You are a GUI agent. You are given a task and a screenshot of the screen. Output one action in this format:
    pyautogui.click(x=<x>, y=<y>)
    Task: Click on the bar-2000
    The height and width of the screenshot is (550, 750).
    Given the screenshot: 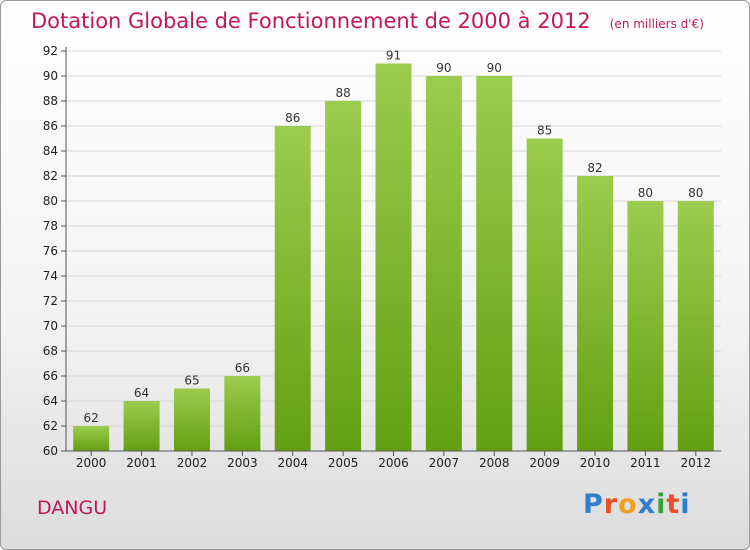 What is the action you would take?
    pyautogui.click(x=91, y=438)
    